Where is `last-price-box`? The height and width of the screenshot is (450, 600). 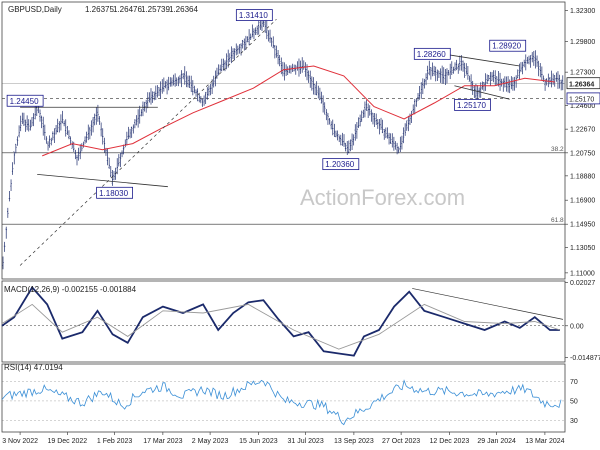
last-price-box is located at coordinates (583, 83).